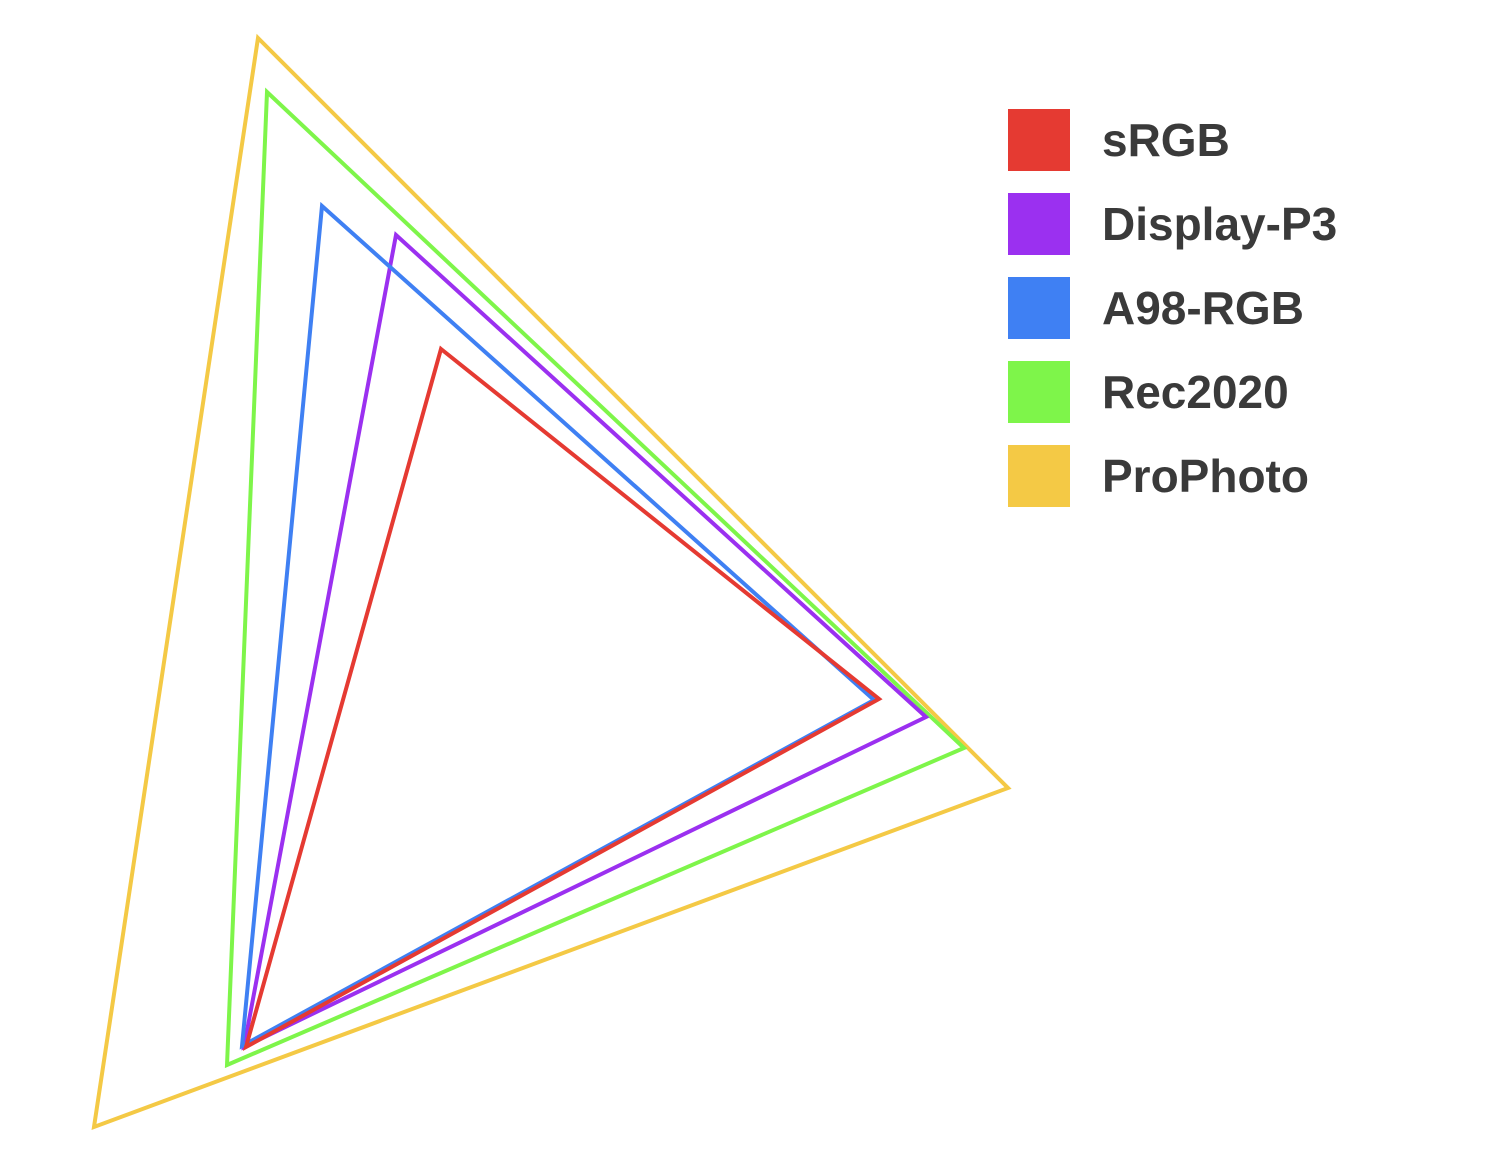  Describe the element at coordinates (1203, 308) in the screenshot. I see `legend-label-a98-rgb: A98-RGB` at that location.